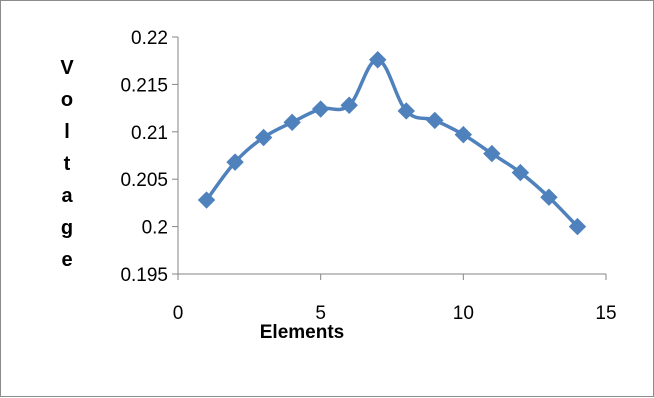  What do you see at coordinates (67, 196) in the screenshot?
I see `y-axis-label-letter: a` at bounding box center [67, 196].